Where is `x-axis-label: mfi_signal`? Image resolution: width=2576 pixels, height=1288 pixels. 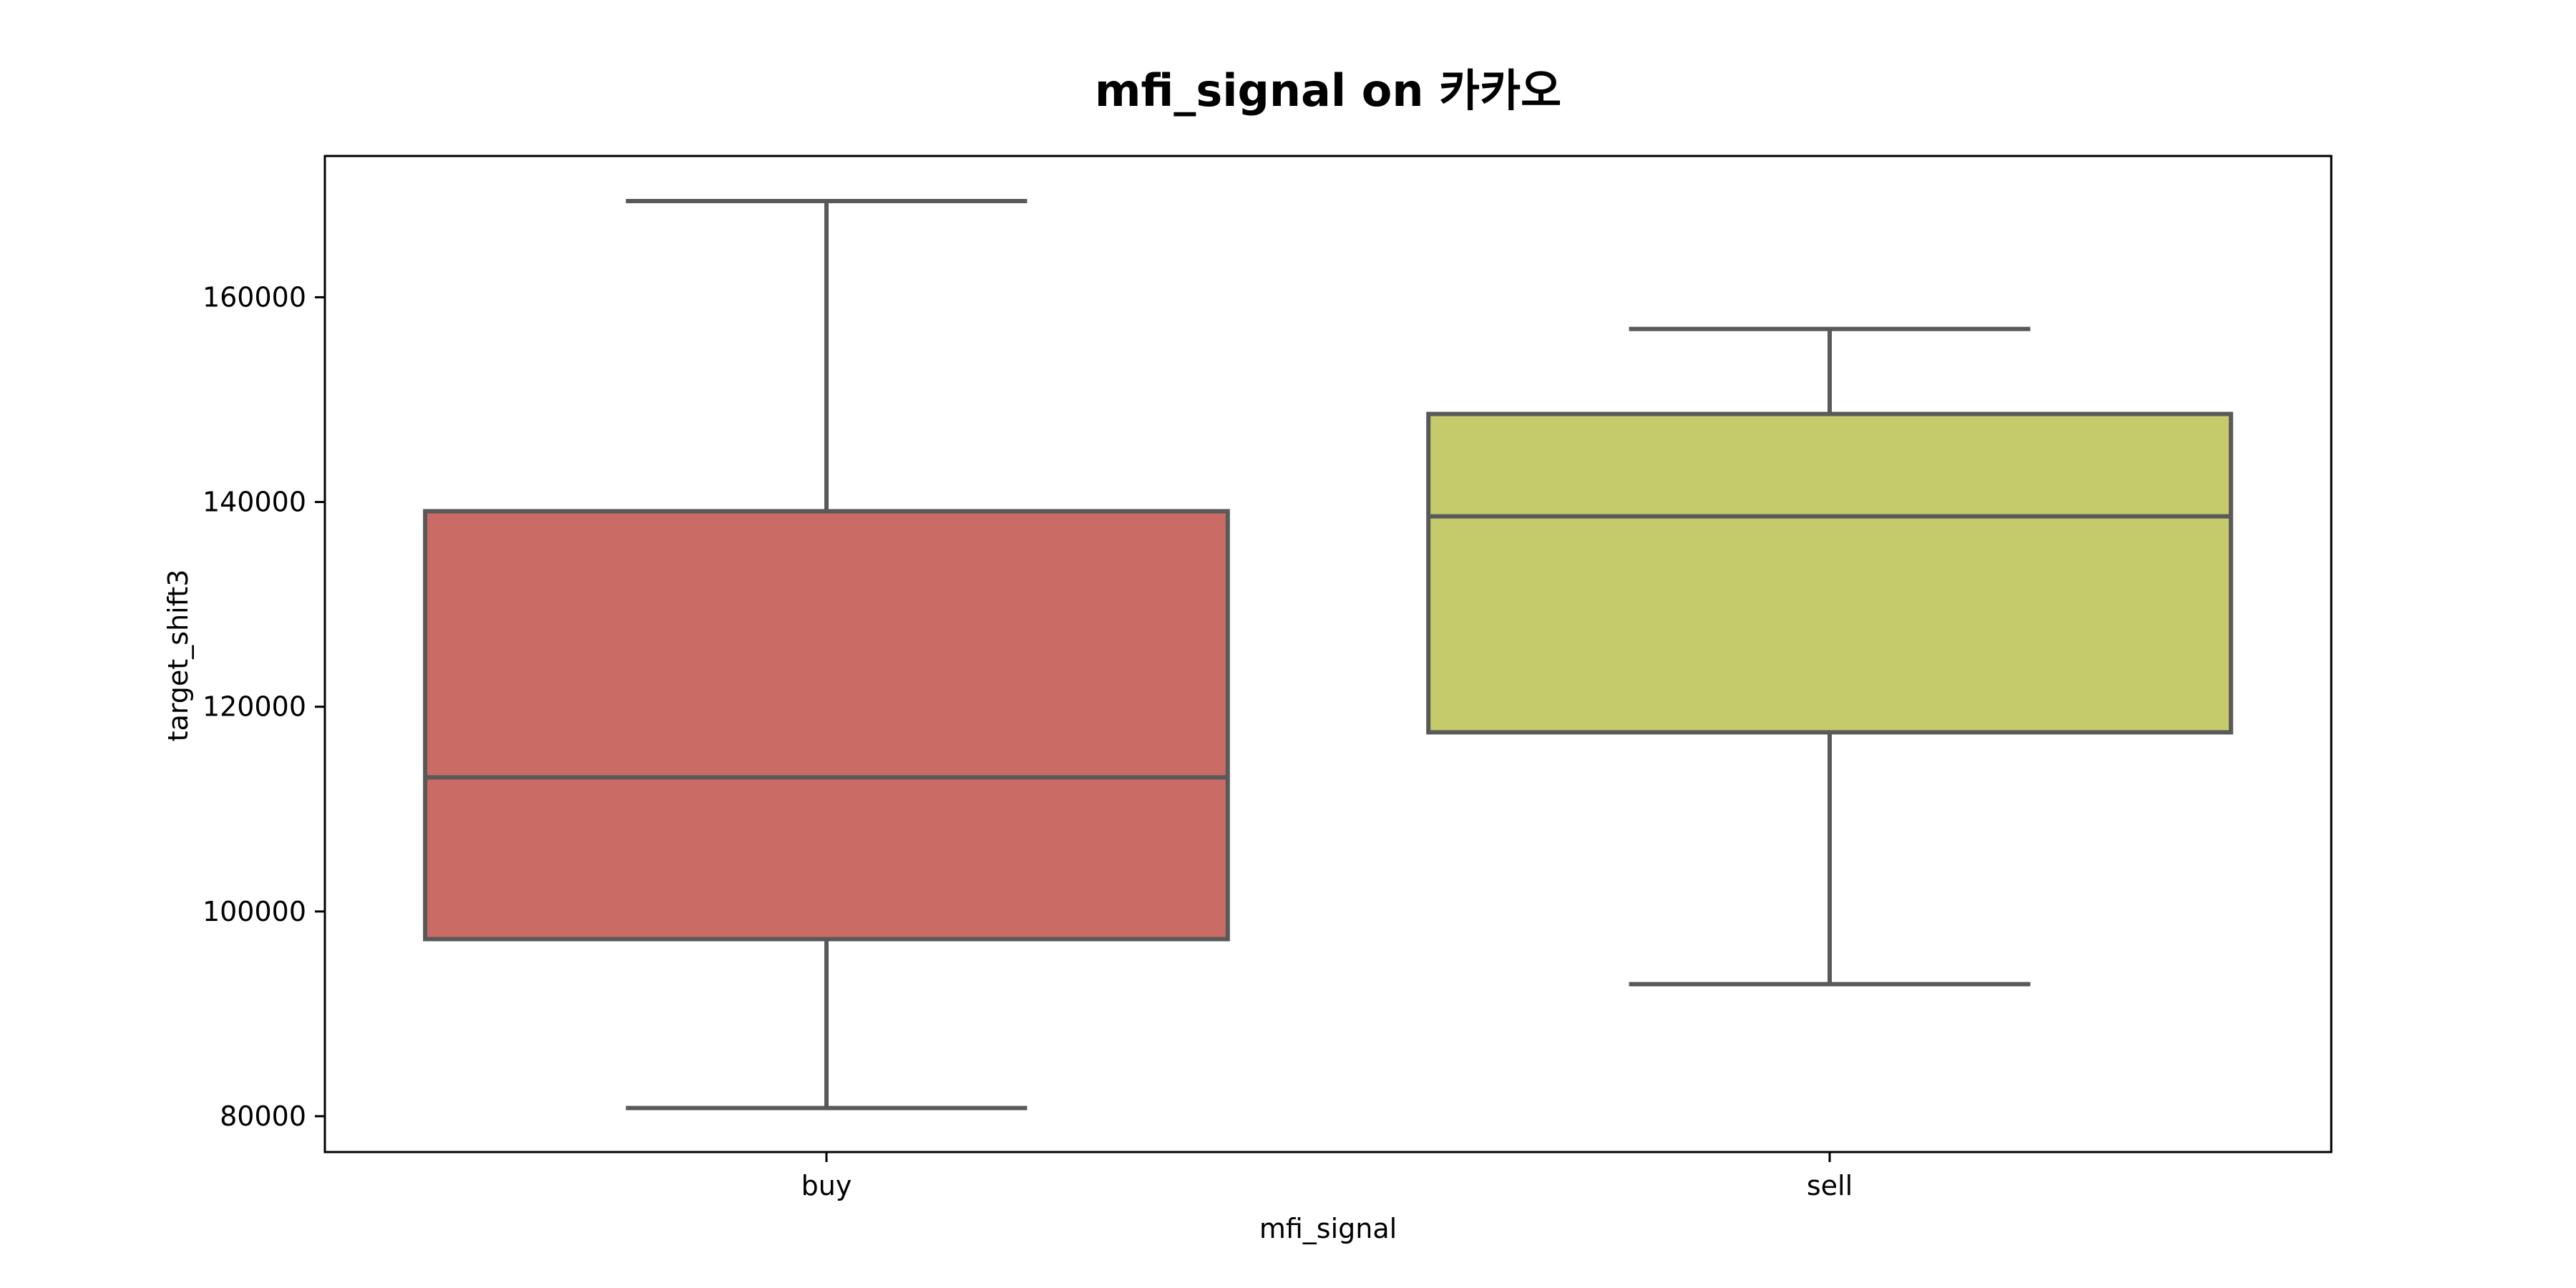
x-axis-label: mfi_signal is located at coordinates (1328, 1228).